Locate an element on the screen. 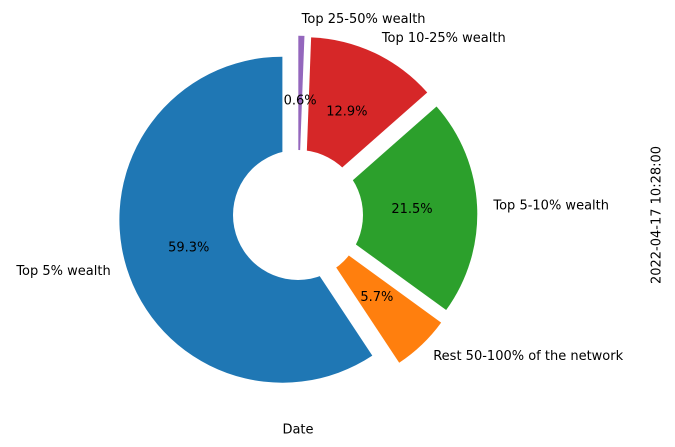 This screenshot has width=675, height=447. percent-label: 21.5% is located at coordinates (411, 209).